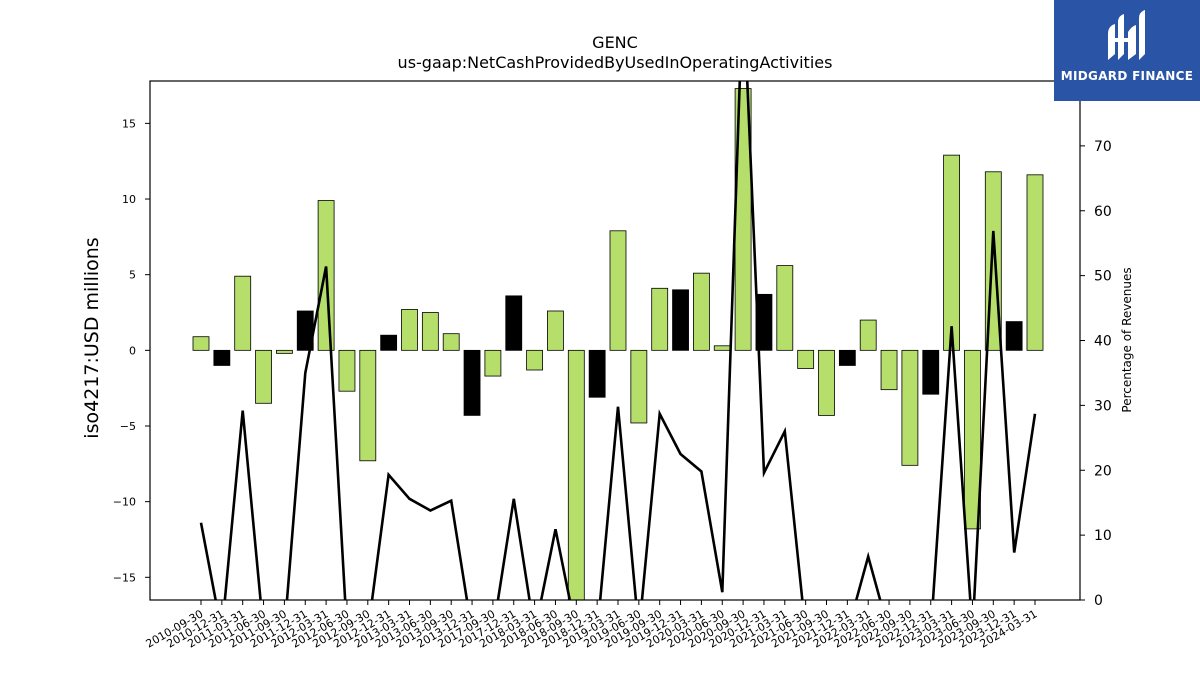 Image resolution: width=1200 pixels, height=675 pixels. I want to click on y-right-tick-label: 0, so click(1098, 601).